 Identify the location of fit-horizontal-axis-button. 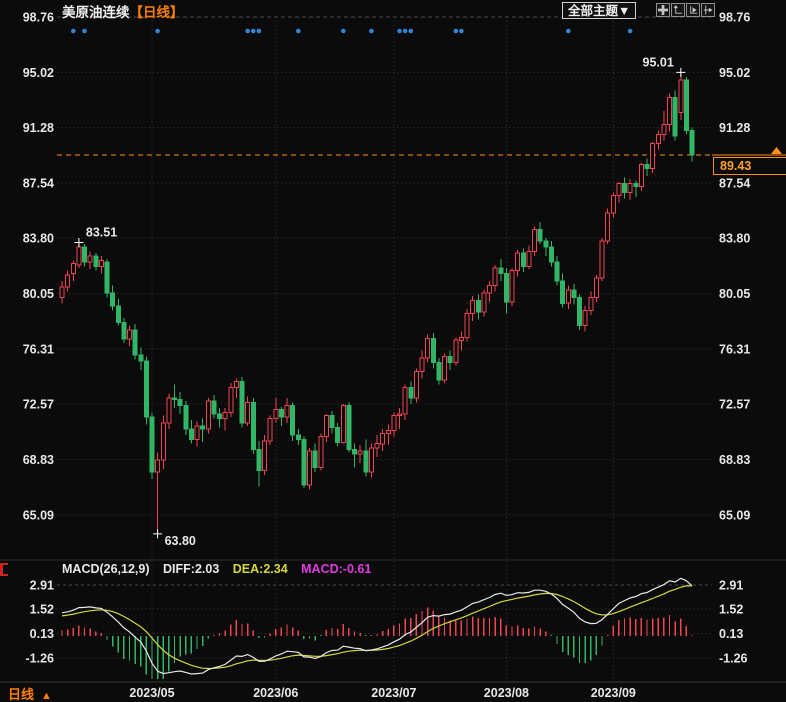
(693, 10).